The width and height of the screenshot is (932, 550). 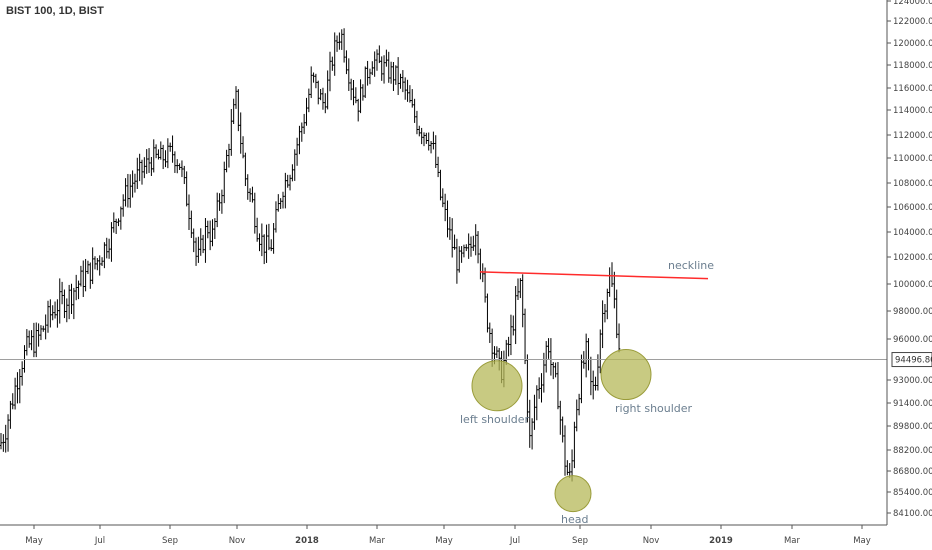 I want to click on x-tick-label: May, so click(x=862, y=541).